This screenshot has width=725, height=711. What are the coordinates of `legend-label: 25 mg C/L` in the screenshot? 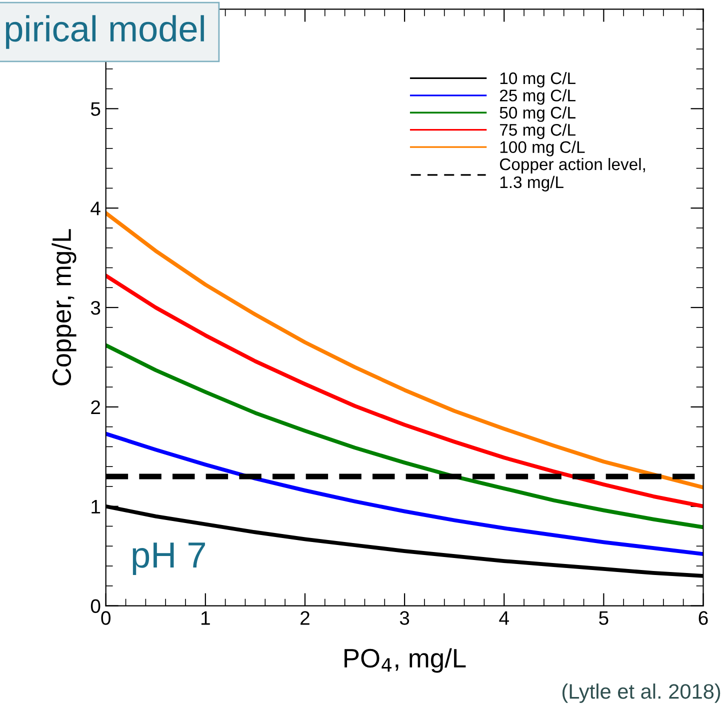 It's located at (538, 97).